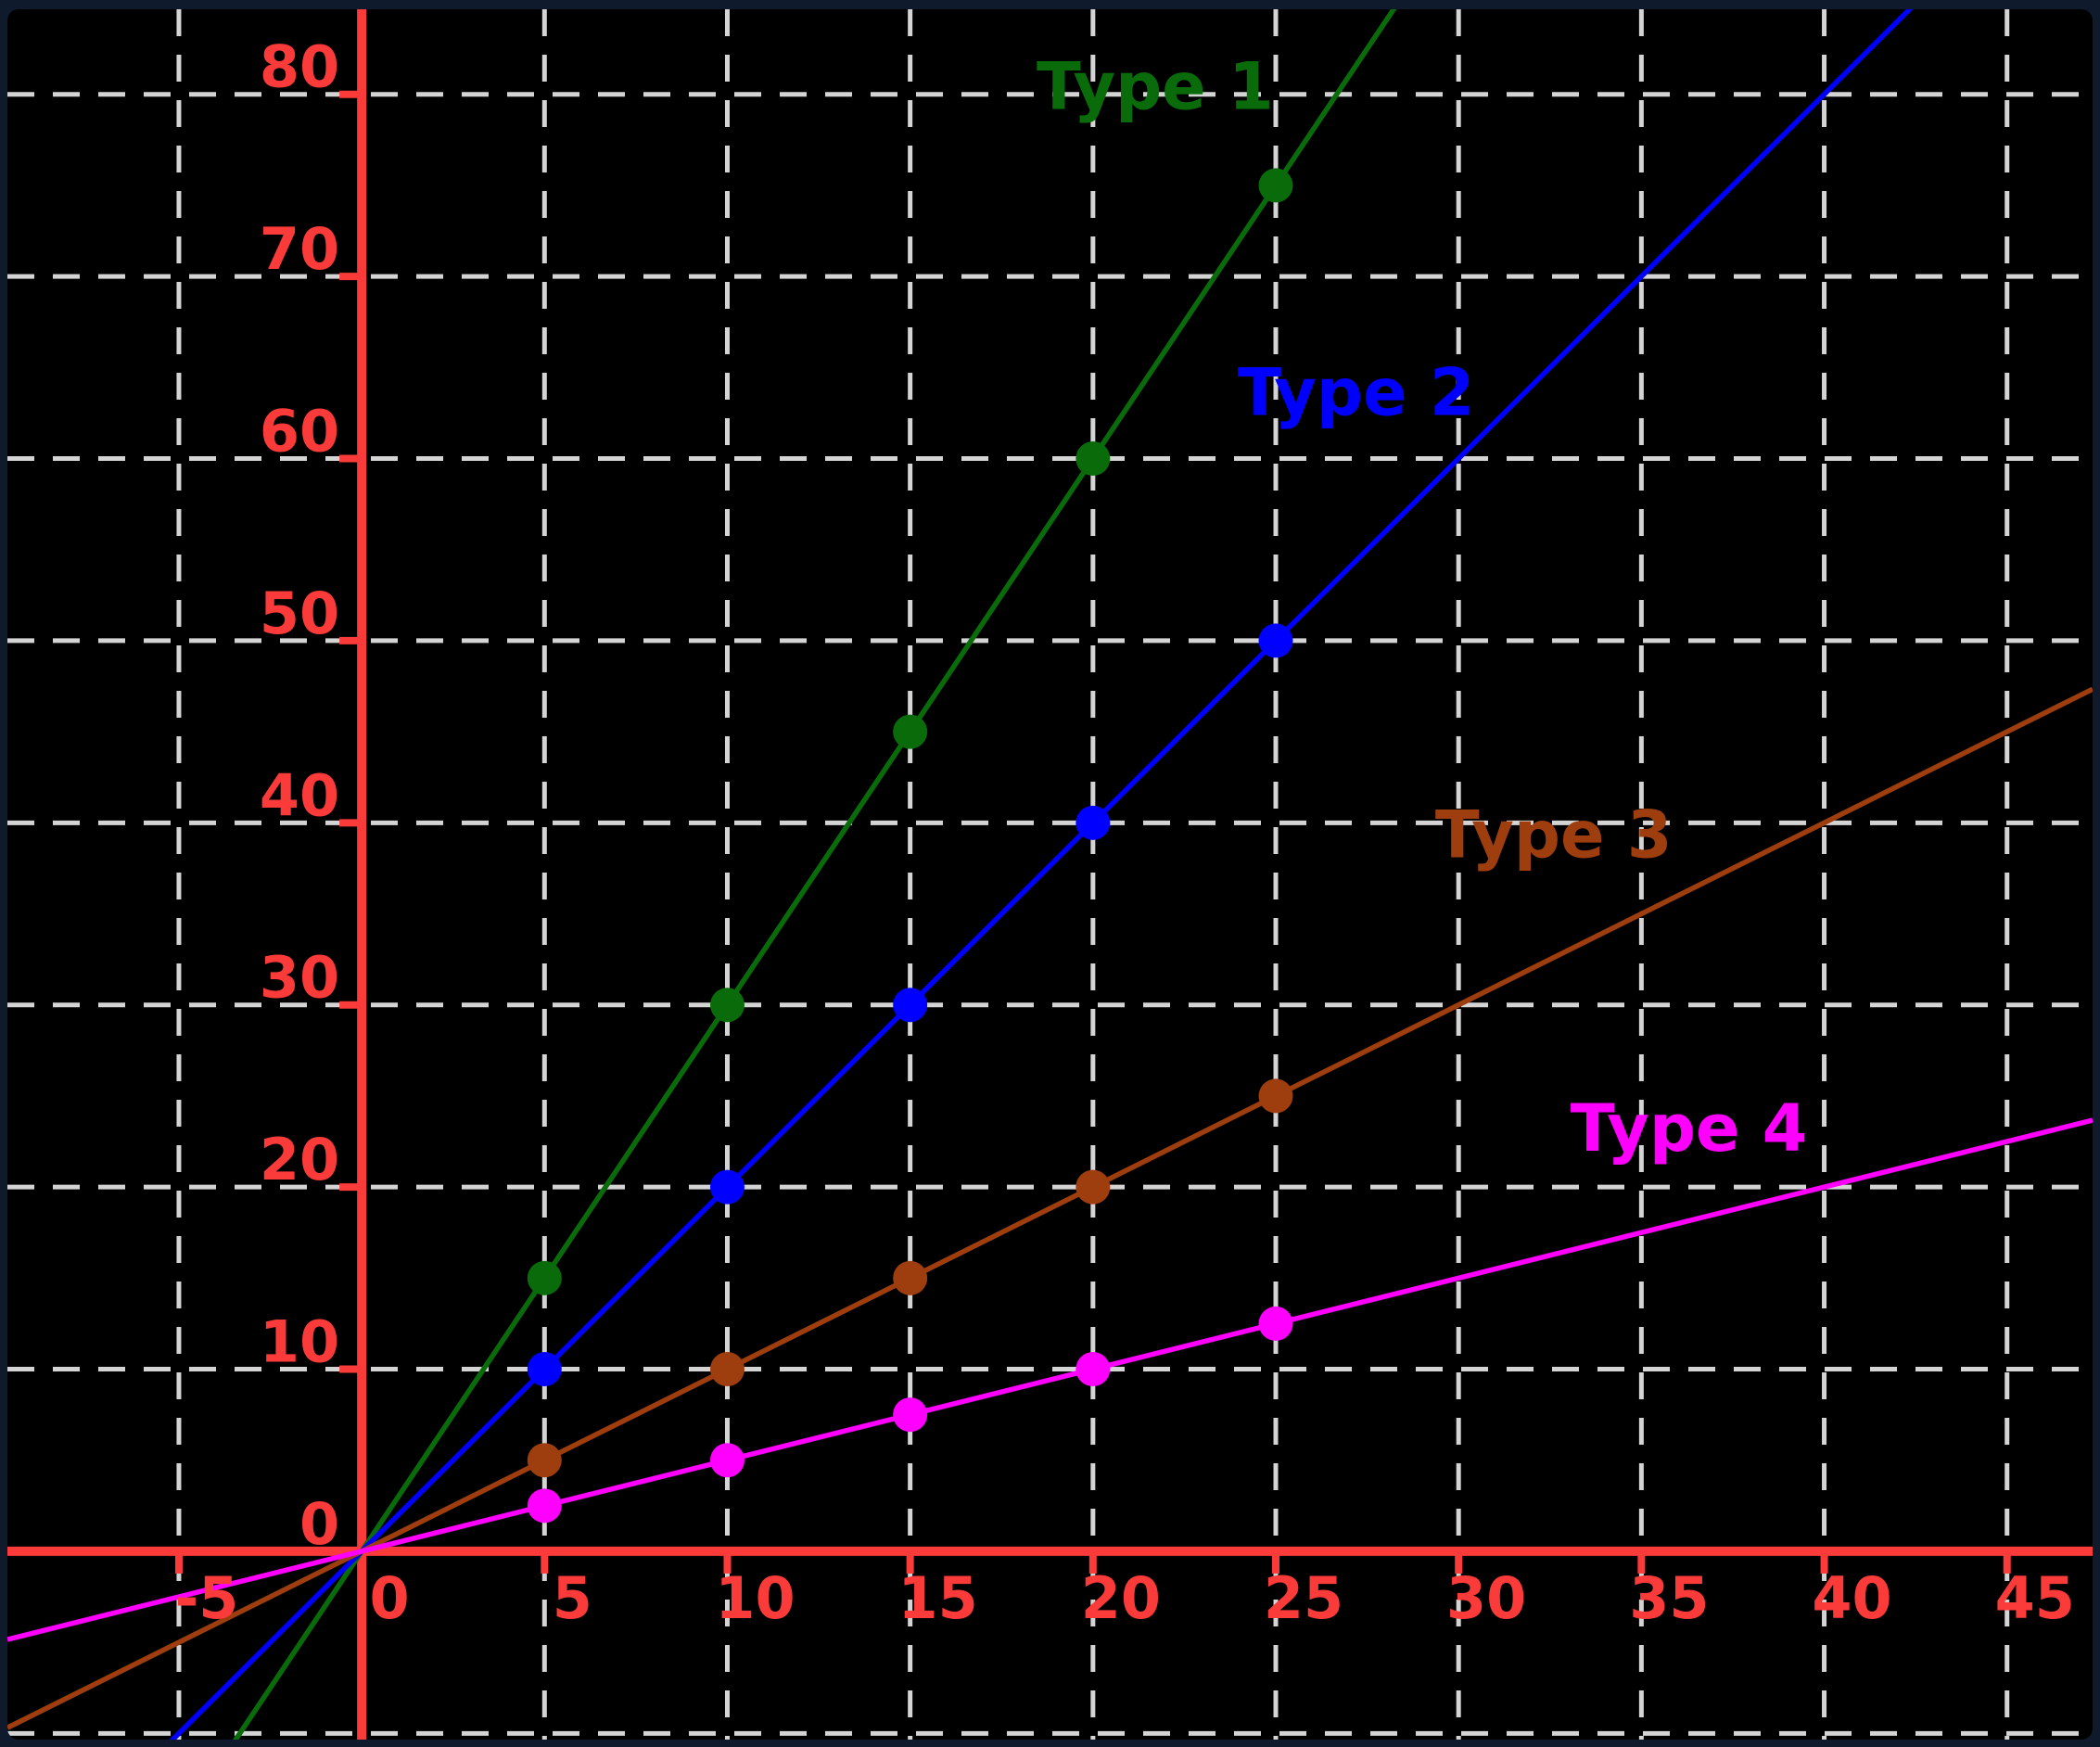 The width and height of the screenshot is (2100, 1747). Describe the element at coordinates (299, 795) in the screenshot. I see `y-tick-label-40: 40` at that location.